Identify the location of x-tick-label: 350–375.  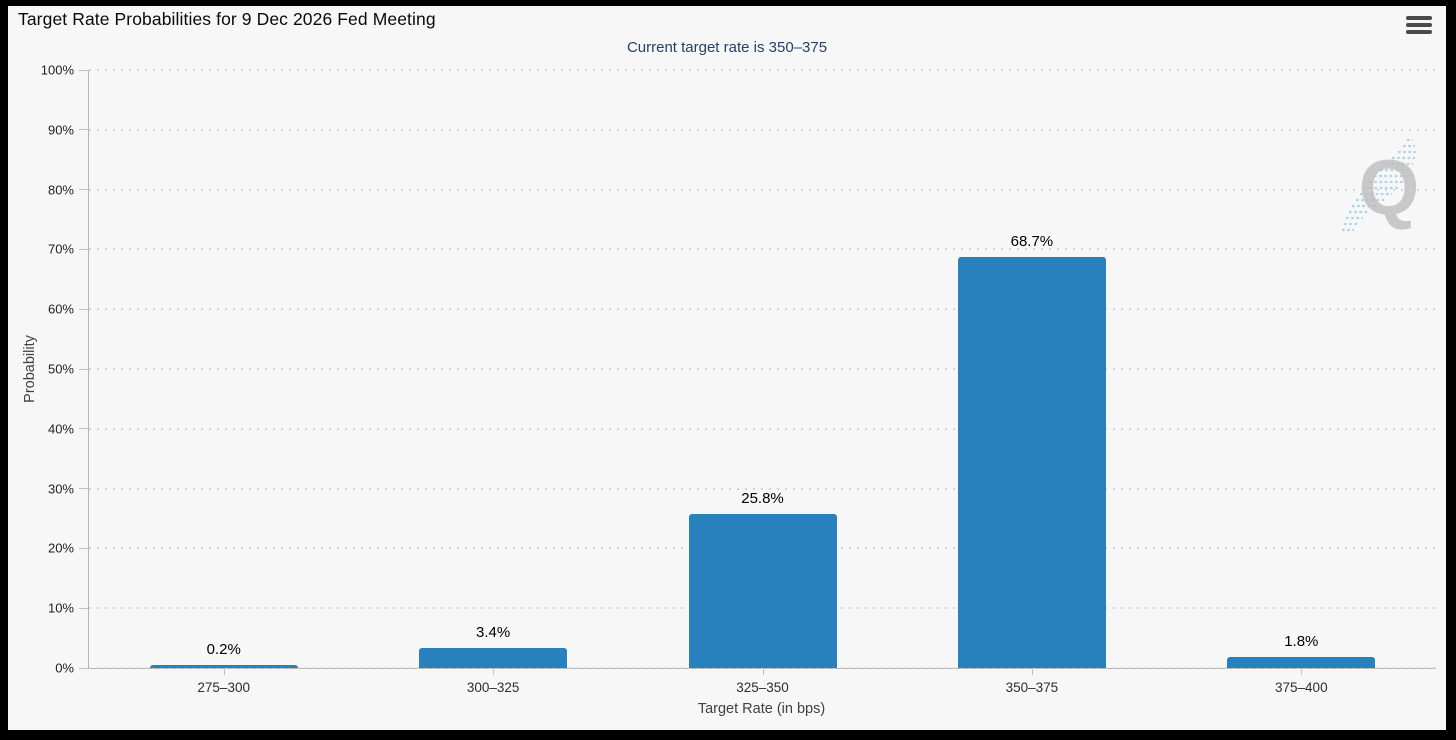
(1032, 687).